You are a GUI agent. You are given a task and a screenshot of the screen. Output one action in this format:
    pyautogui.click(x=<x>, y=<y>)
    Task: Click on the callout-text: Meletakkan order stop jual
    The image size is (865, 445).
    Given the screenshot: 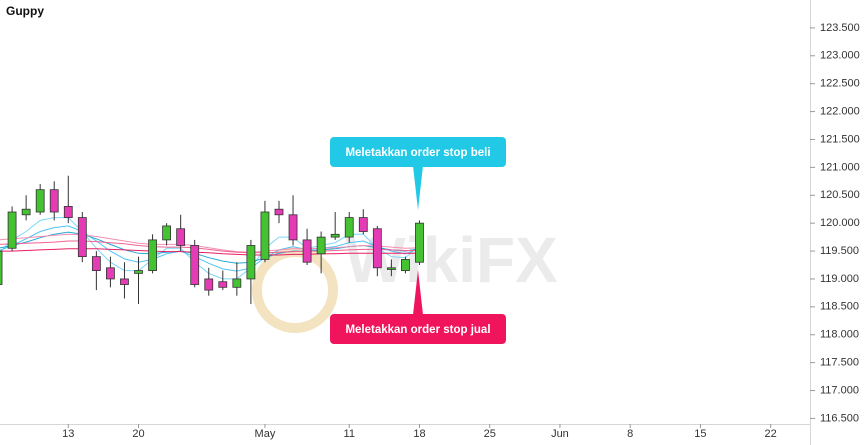 What is the action you would take?
    pyautogui.click(x=417, y=330)
    